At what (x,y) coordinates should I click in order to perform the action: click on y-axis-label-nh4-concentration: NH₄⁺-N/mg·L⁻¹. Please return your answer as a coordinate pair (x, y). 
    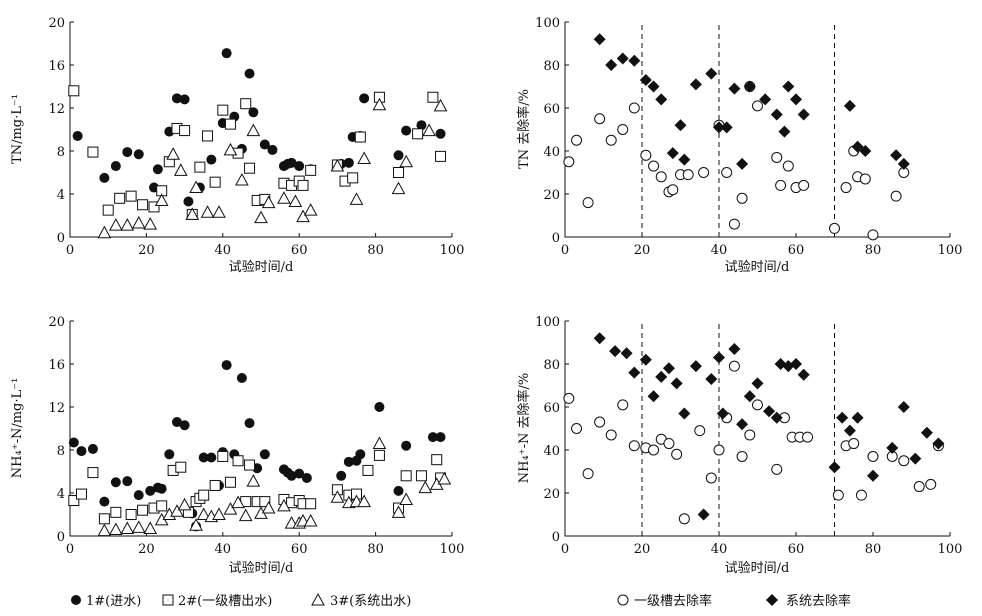
    Looking at the image, I should click on (17, 428).